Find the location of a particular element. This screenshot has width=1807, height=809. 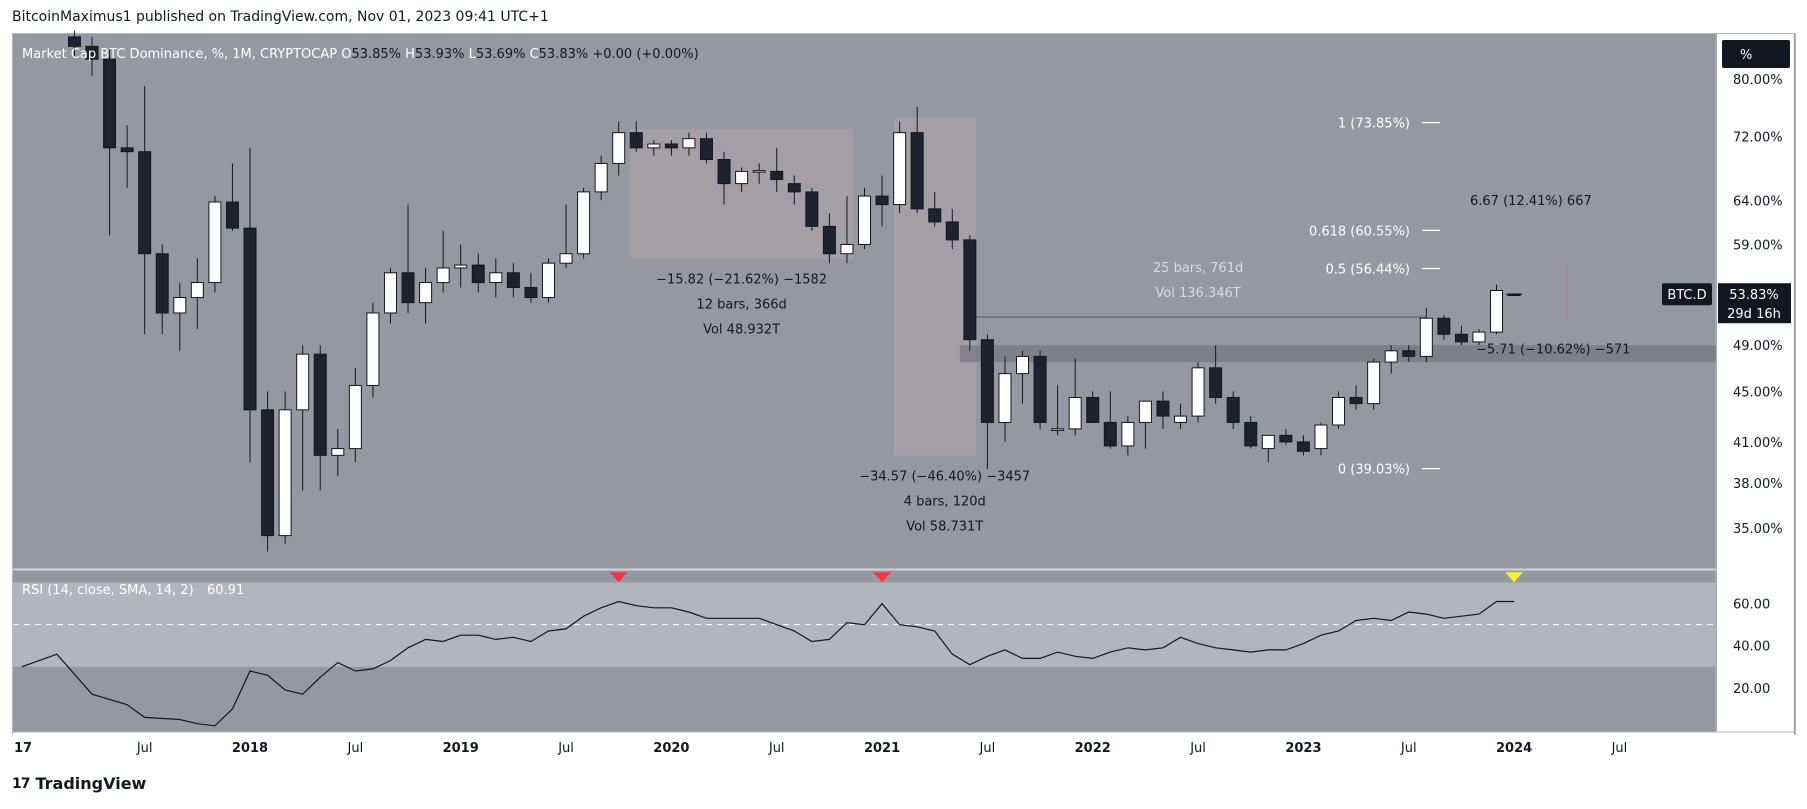

percent-scale-button is located at coordinates (1756, 54).